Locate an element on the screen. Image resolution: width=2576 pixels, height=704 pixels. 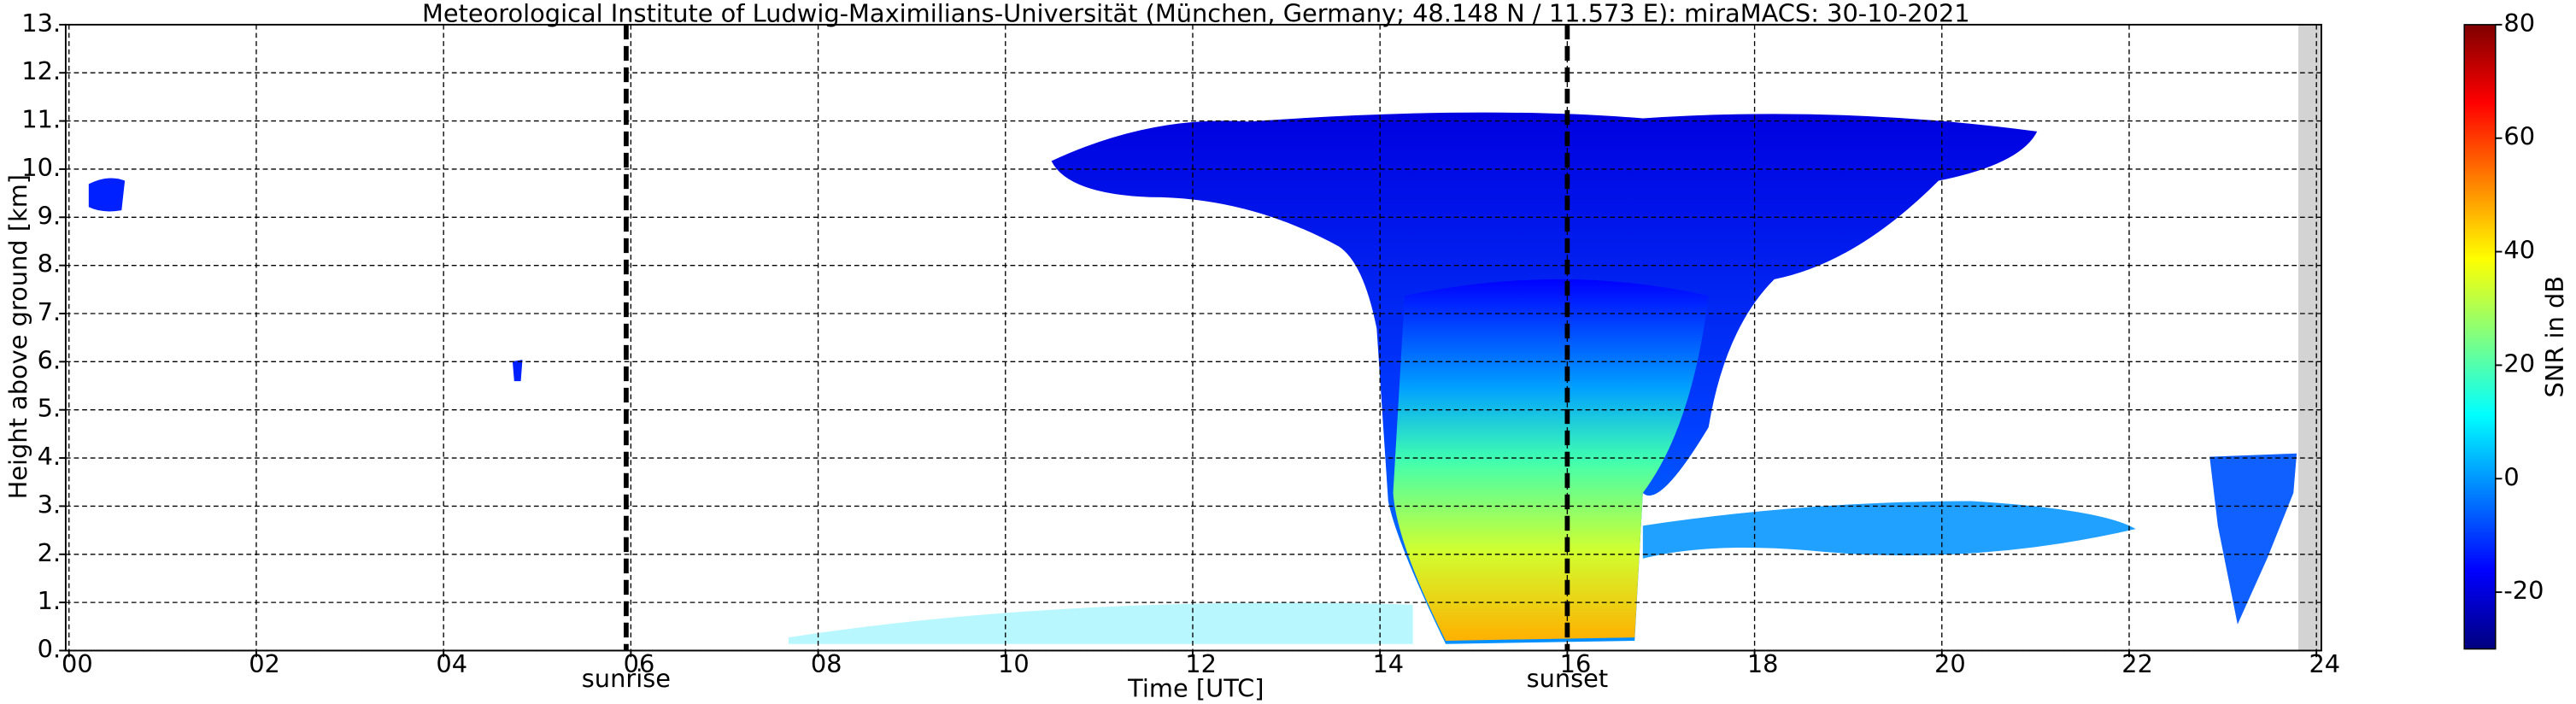
x-tick-label: 06 is located at coordinates (639, 663).